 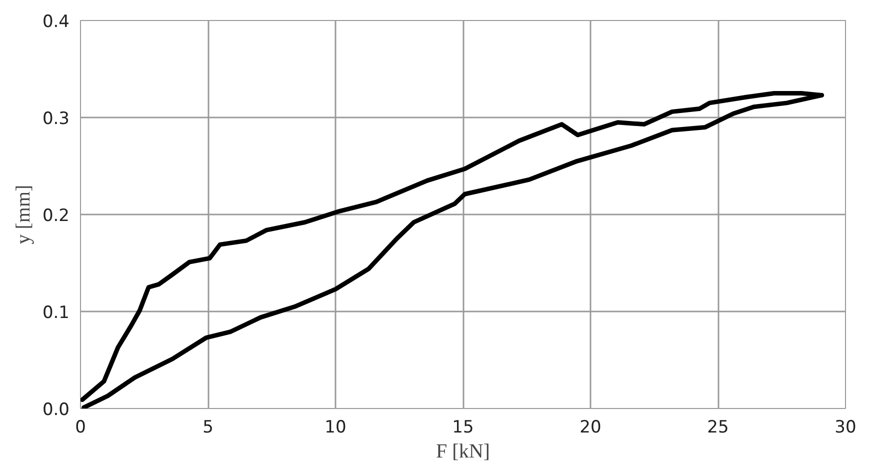 What do you see at coordinates (80, 428) in the screenshot?
I see `x-tick-label: 0` at bounding box center [80, 428].